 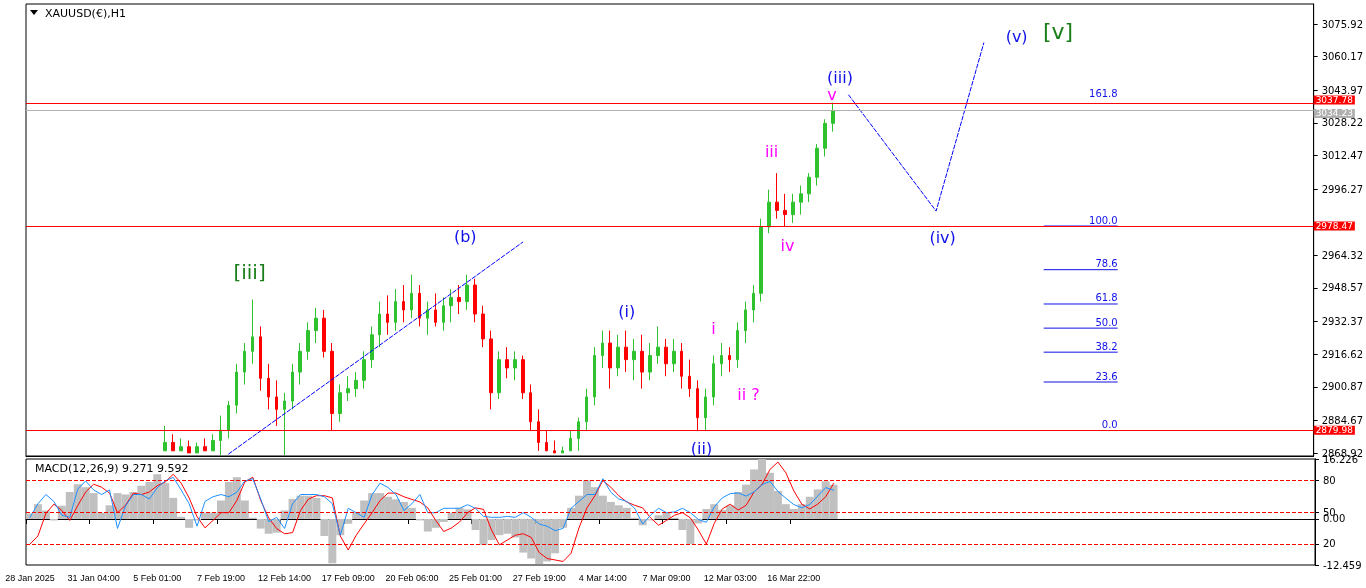 What do you see at coordinates (1342, 156) in the screenshot?
I see `y-tick-label: 3012.47` at bounding box center [1342, 156].